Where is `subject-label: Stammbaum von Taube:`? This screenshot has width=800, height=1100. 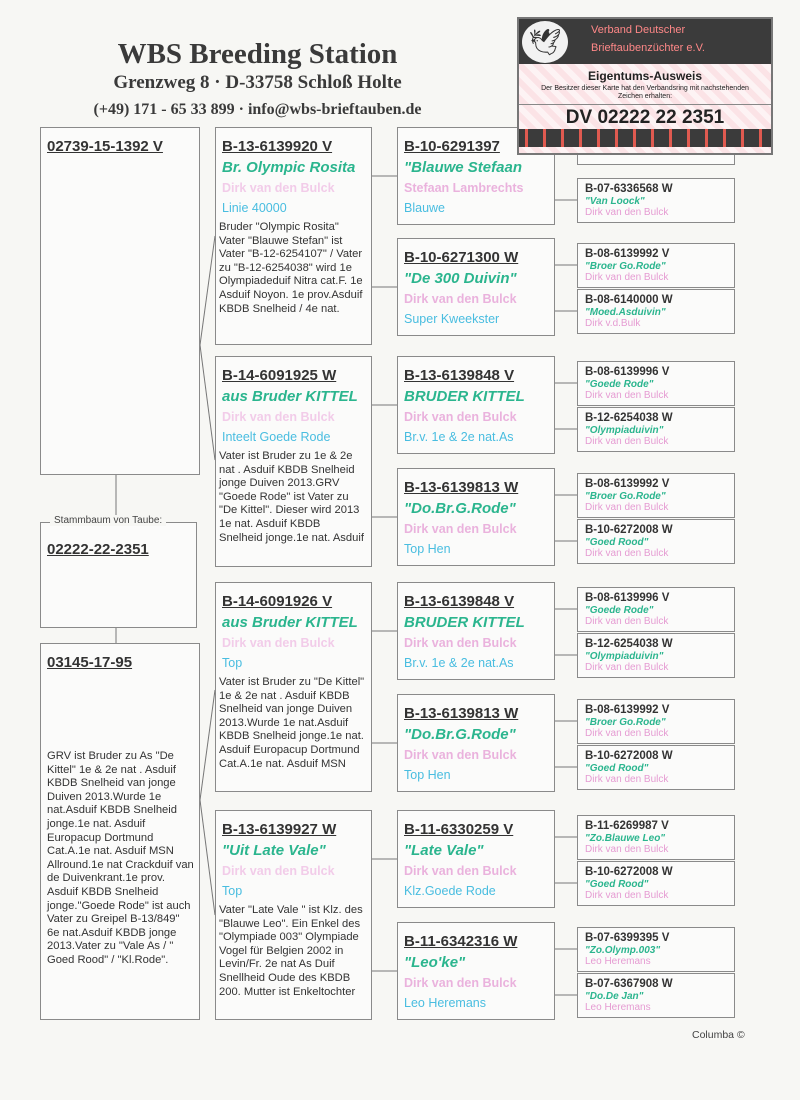
subject-label: Stammbaum von Taube: is located at coordinates (108, 520).